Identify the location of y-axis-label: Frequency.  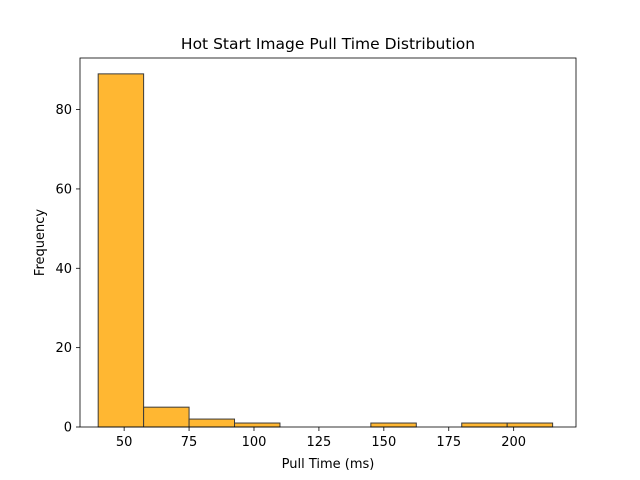
(40, 242).